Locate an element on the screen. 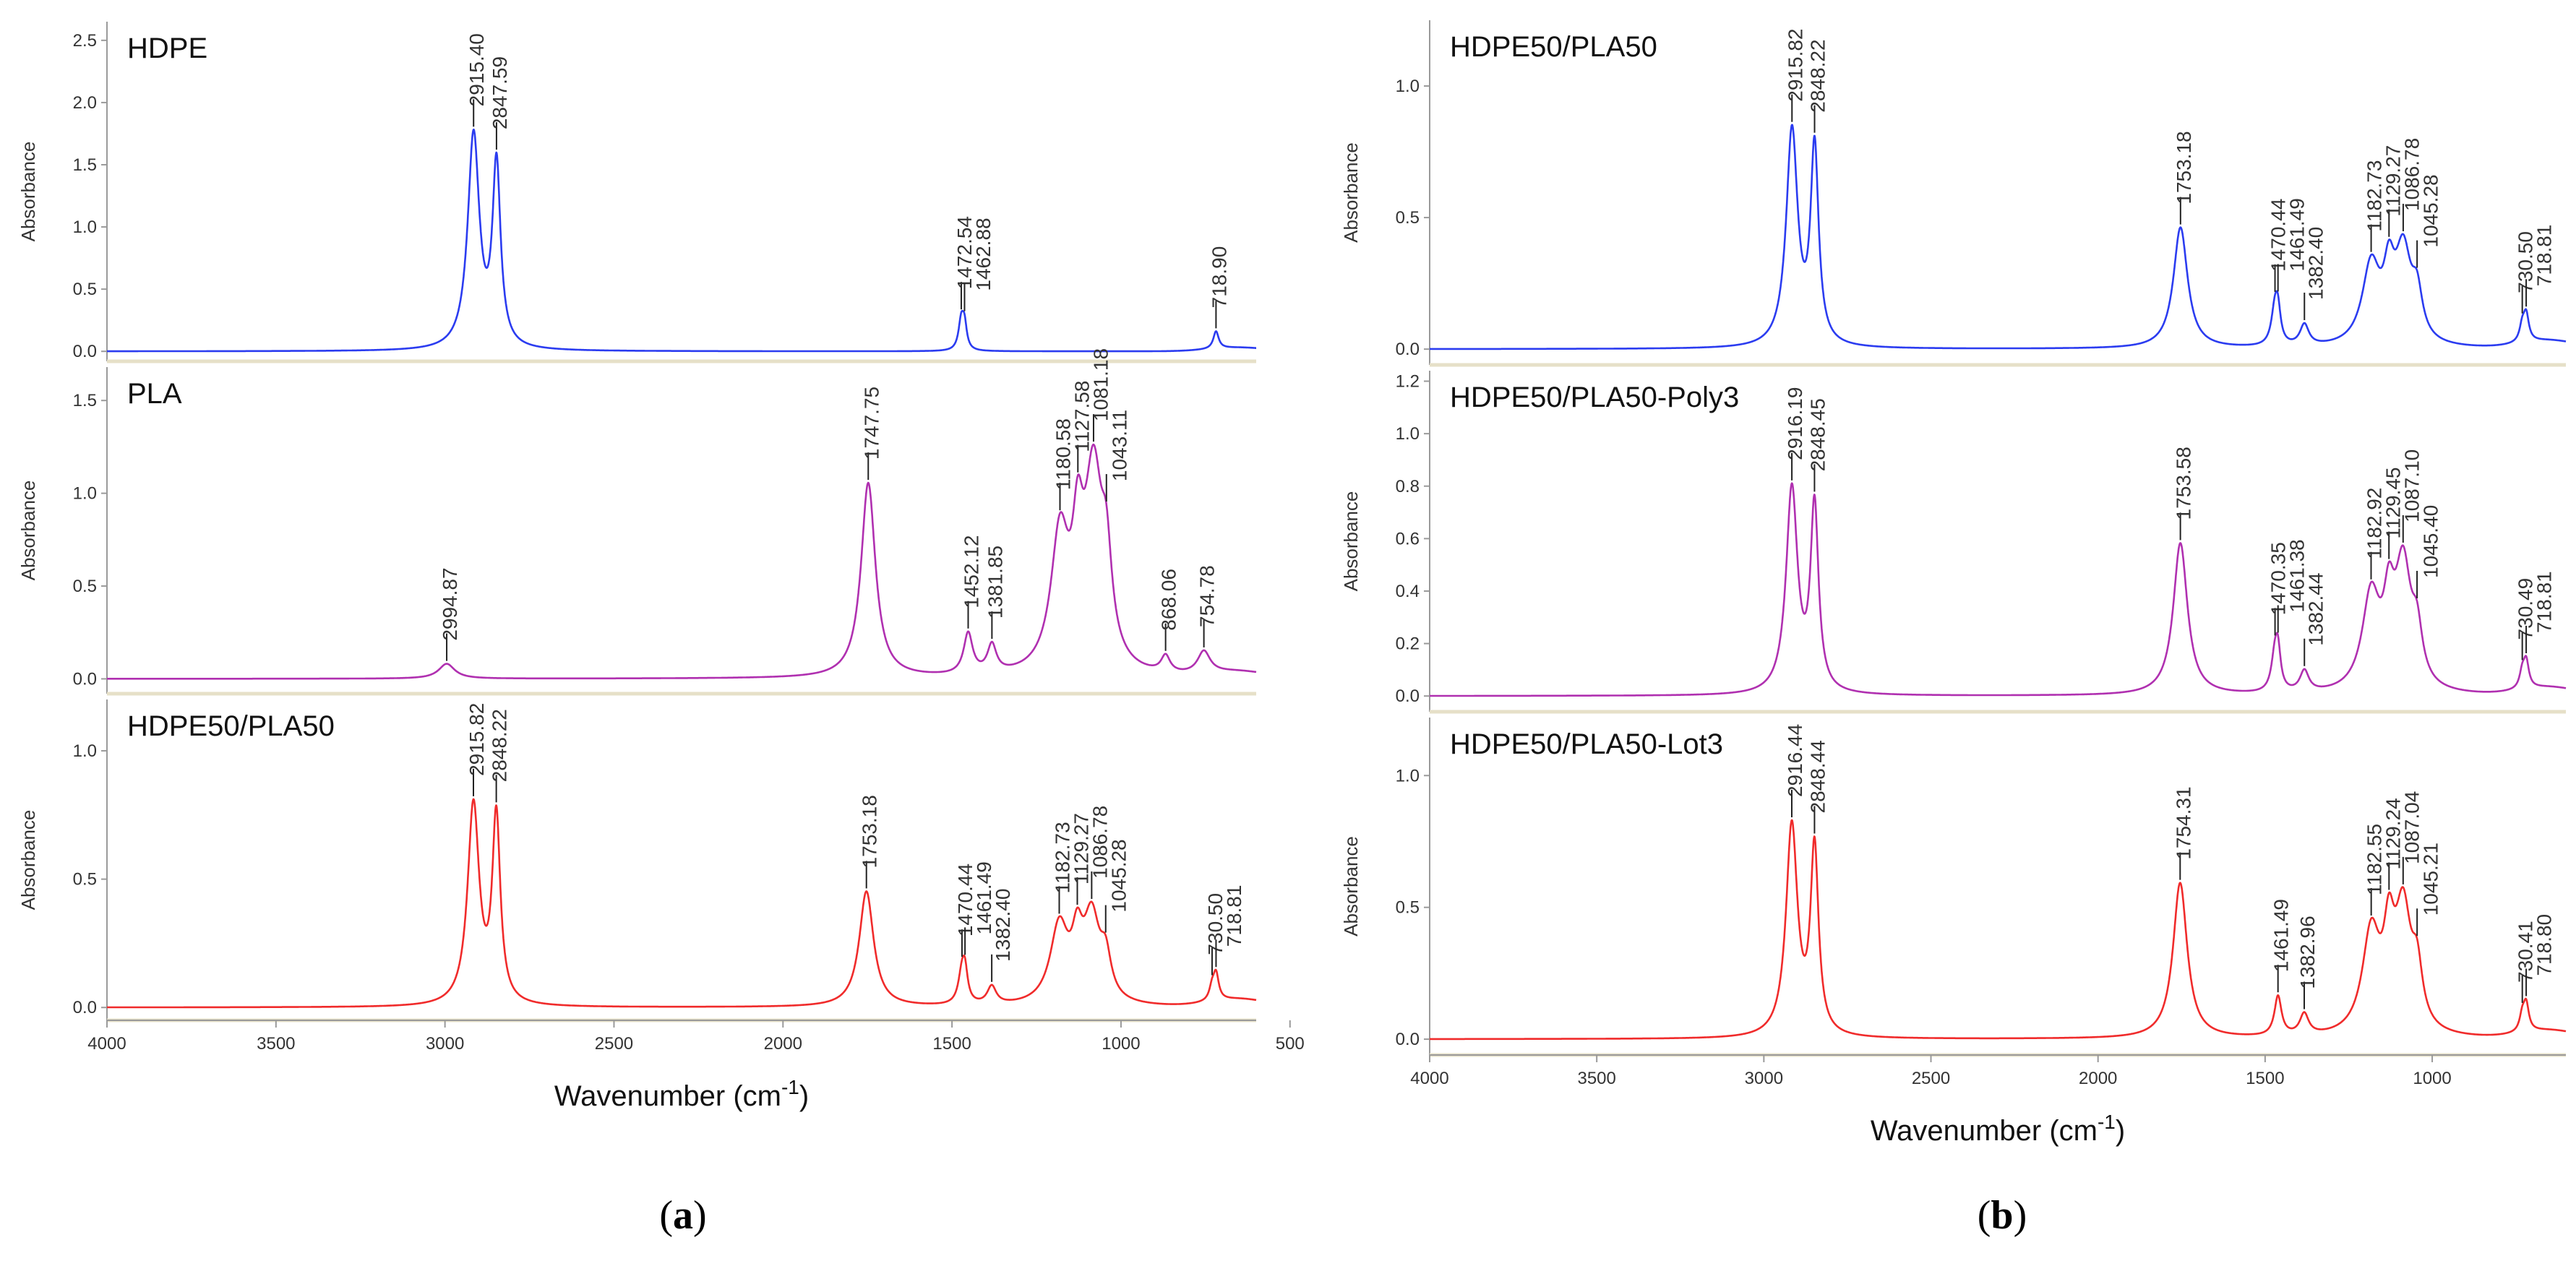 The image size is (2576, 1266). peak-label: 1180.58 is located at coordinates (1063, 454).